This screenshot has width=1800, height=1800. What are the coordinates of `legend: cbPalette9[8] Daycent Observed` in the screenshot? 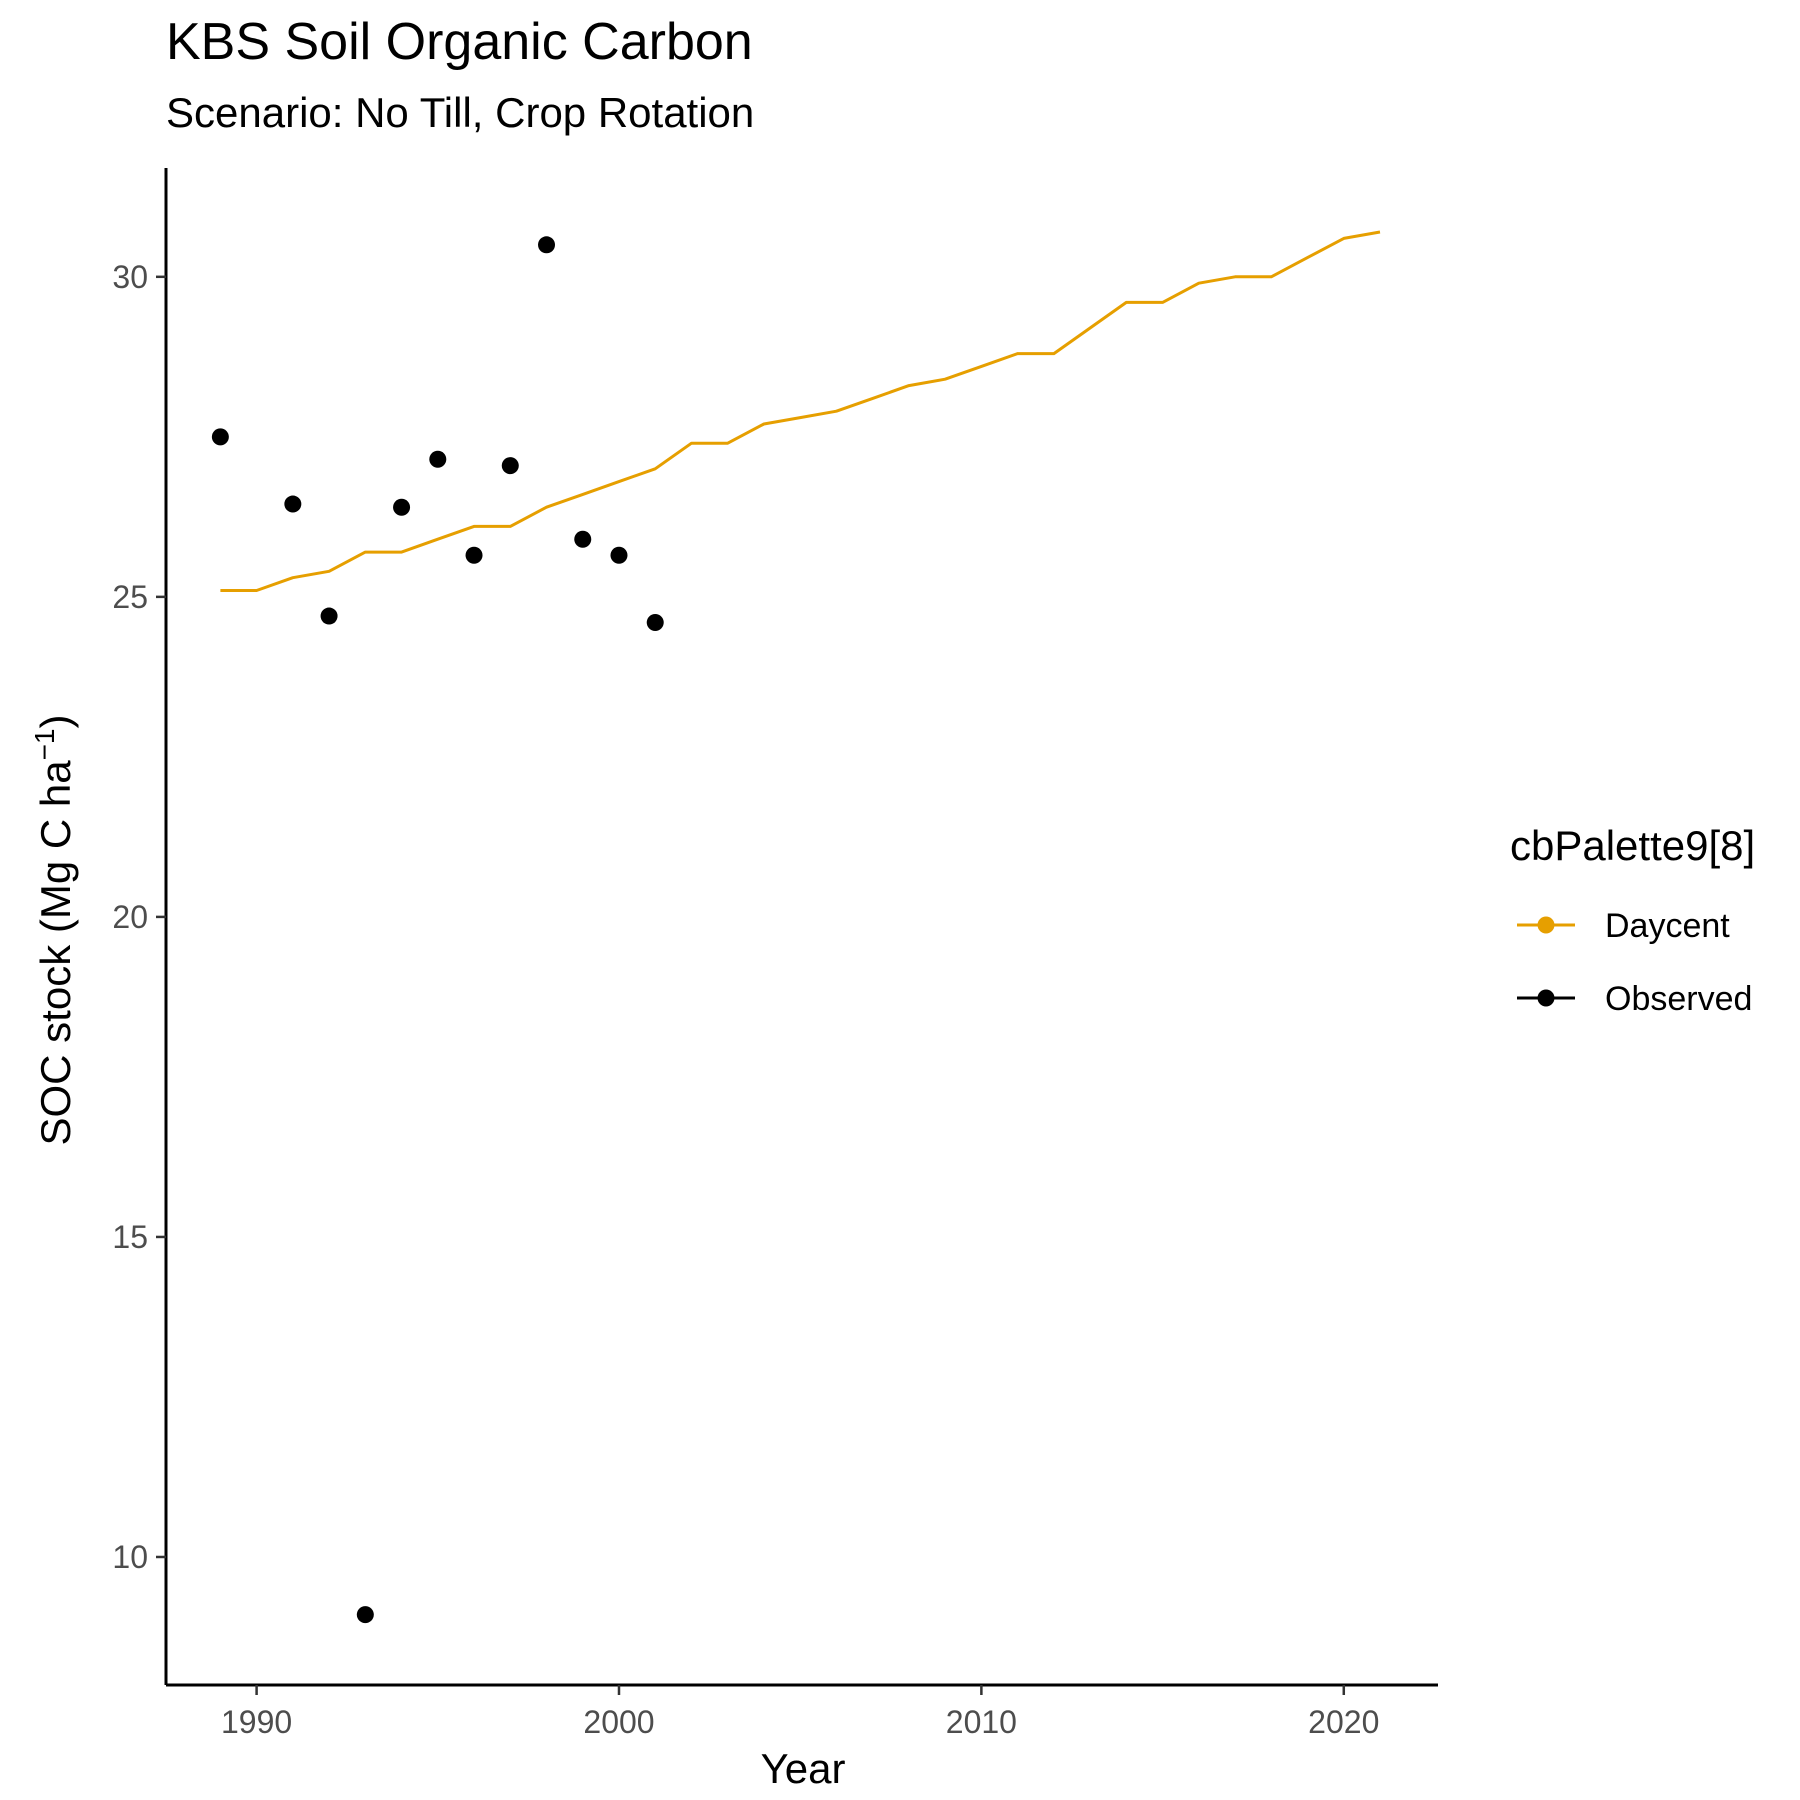 It's located at (1632, 920).